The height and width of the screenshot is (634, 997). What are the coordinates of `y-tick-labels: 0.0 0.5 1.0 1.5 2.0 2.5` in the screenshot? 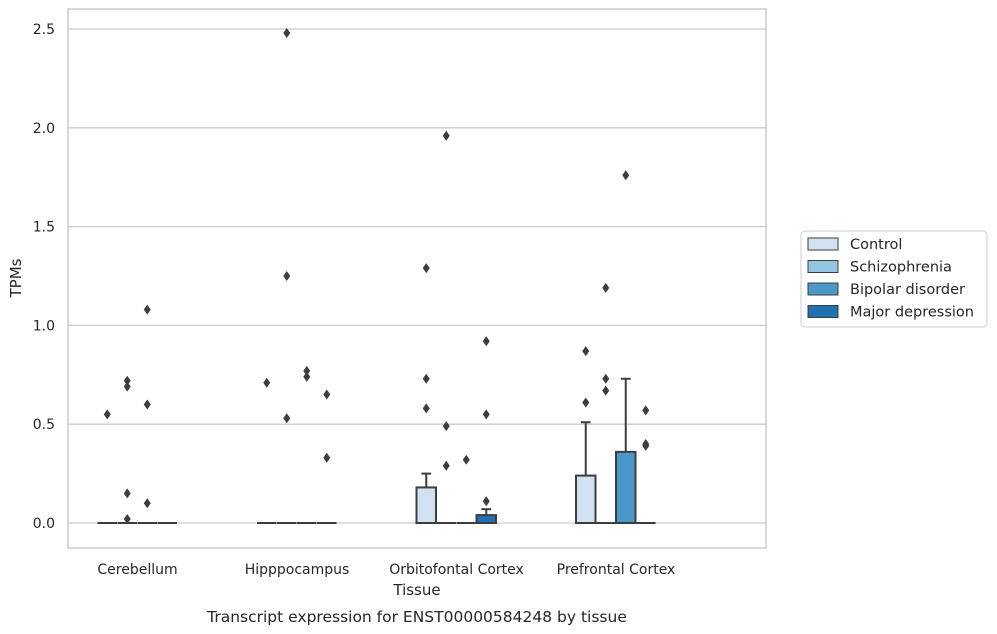 It's located at (44, 277).